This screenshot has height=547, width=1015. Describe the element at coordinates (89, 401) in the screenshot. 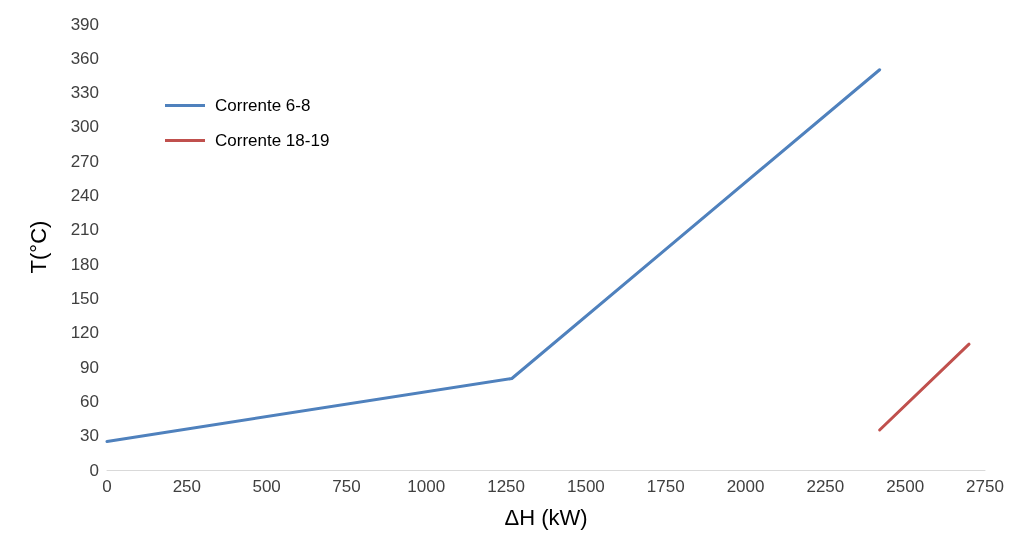

I see `y-tick-label: 60` at that location.